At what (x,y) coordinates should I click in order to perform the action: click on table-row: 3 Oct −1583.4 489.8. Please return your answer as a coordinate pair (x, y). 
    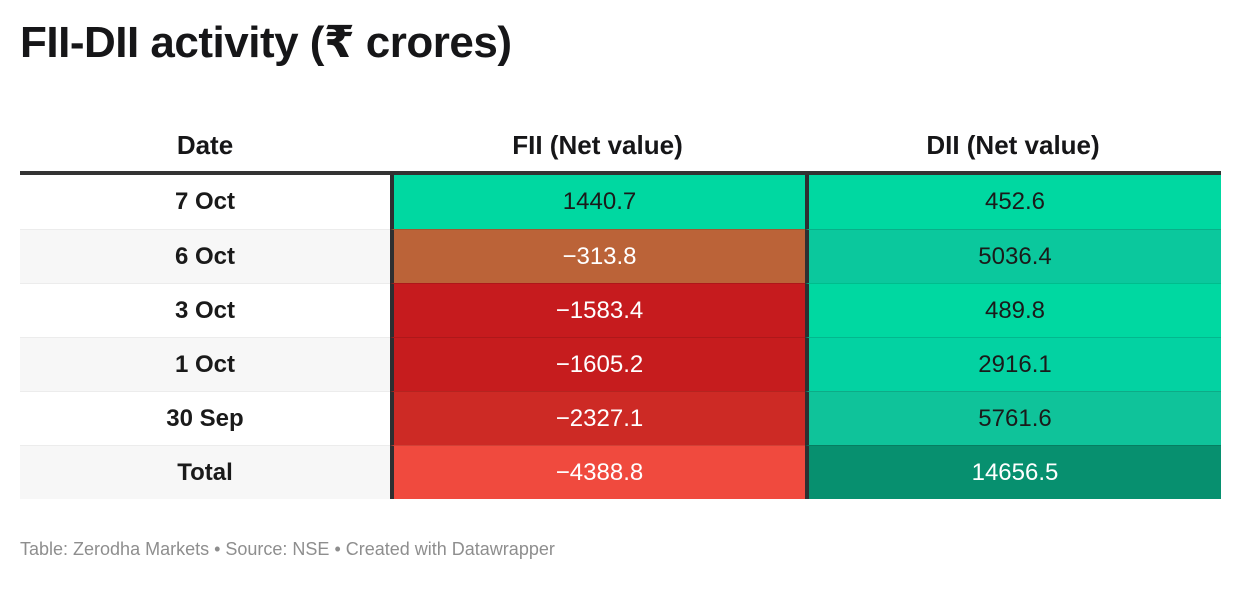
    Looking at the image, I should click on (620, 310).